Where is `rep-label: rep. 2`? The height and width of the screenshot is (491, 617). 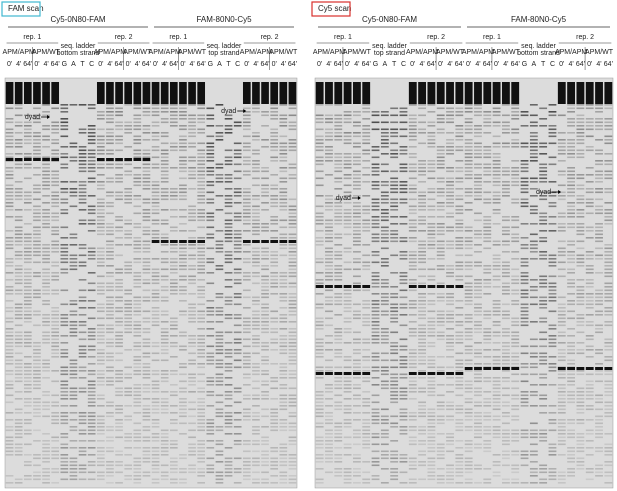
rep-label: rep. 2 is located at coordinates (124, 37).